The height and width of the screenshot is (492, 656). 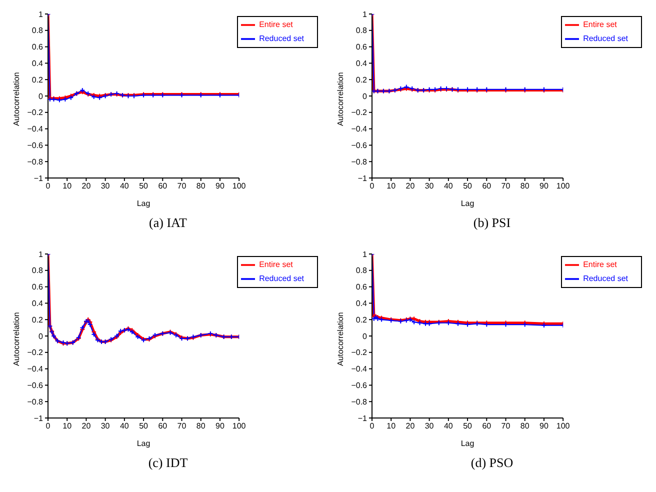 What do you see at coordinates (492, 463) in the screenshot?
I see `text: (d) PSO` at bounding box center [492, 463].